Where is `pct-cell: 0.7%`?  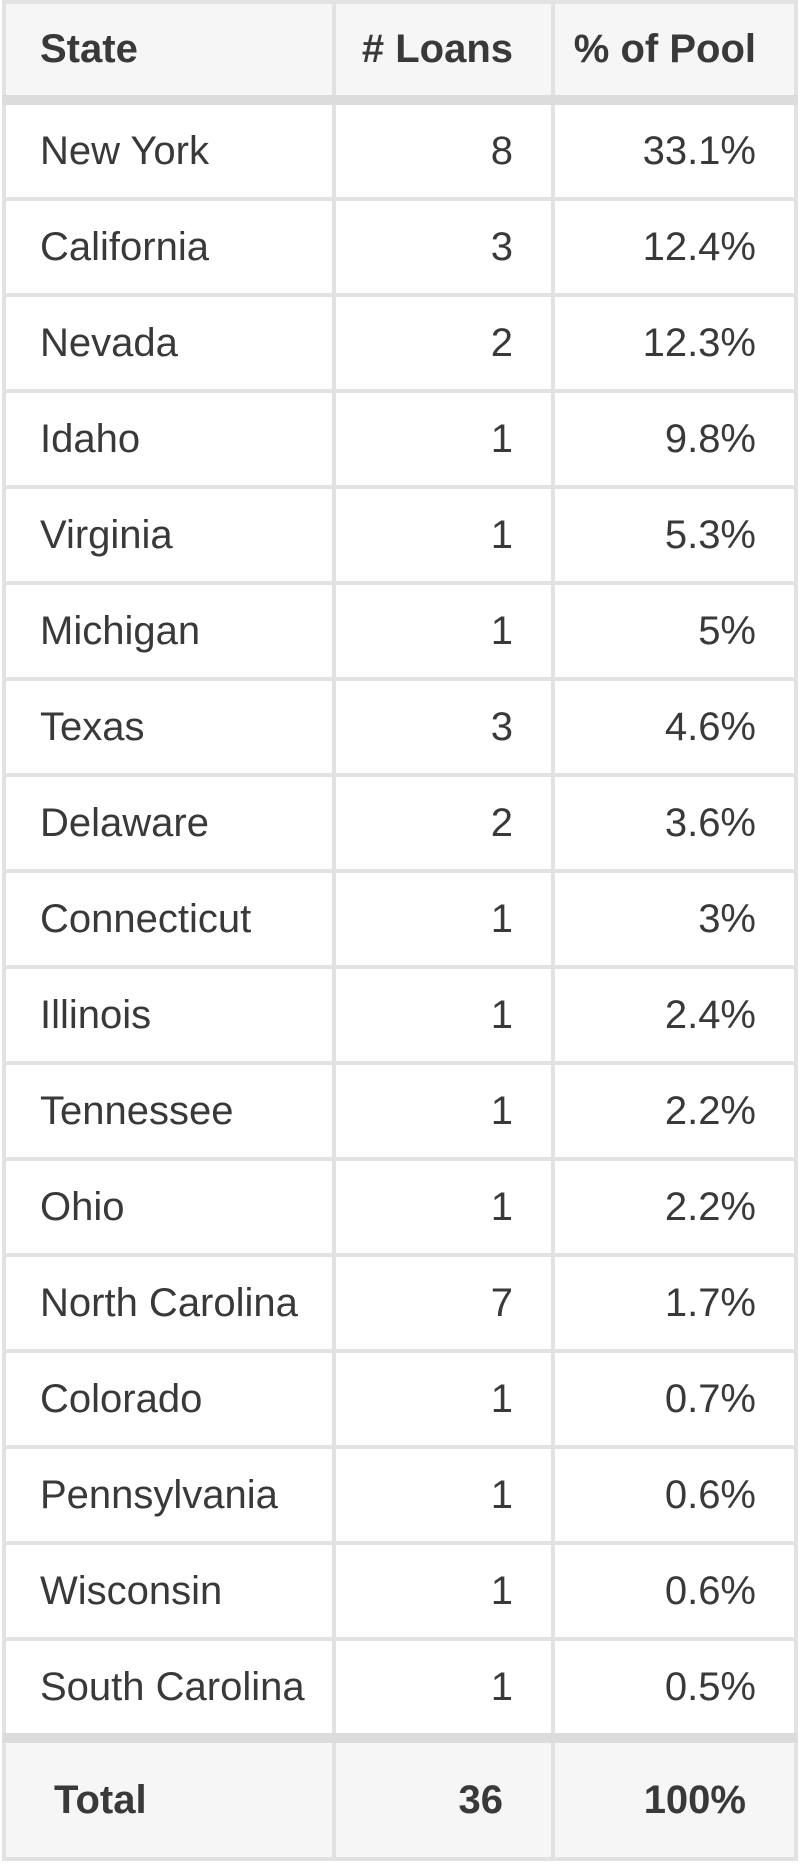
pct-cell: 0.7% is located at coordinates (674, 1399).